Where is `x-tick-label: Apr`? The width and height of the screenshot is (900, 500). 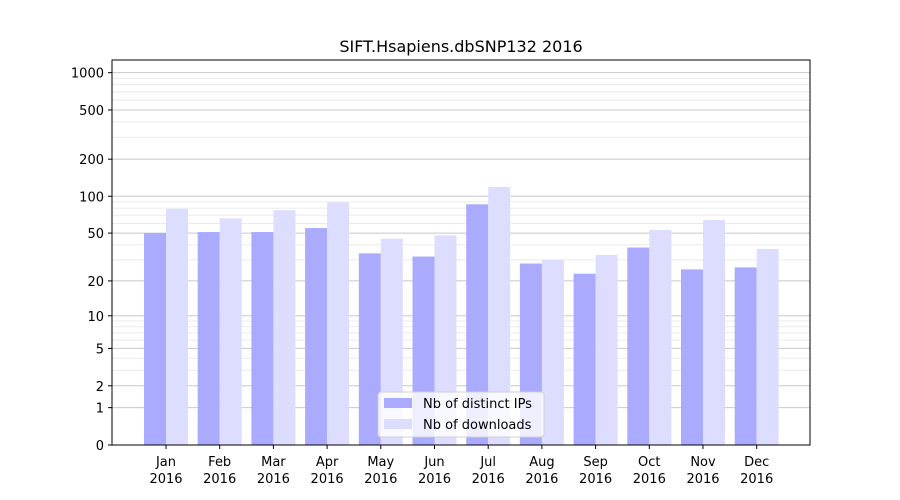 x-tick-label: Apr is located at coordinates (327, 462).